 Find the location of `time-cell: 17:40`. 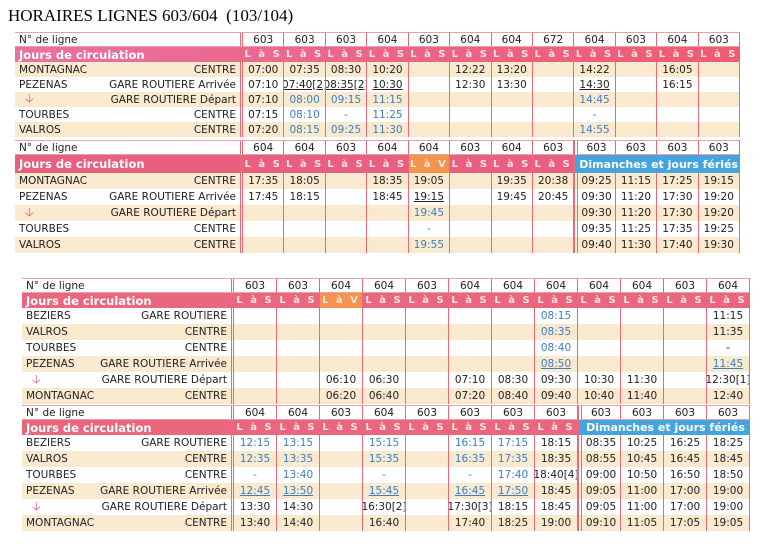

time-cell: 17:40 is located at coordinates (470, 523).